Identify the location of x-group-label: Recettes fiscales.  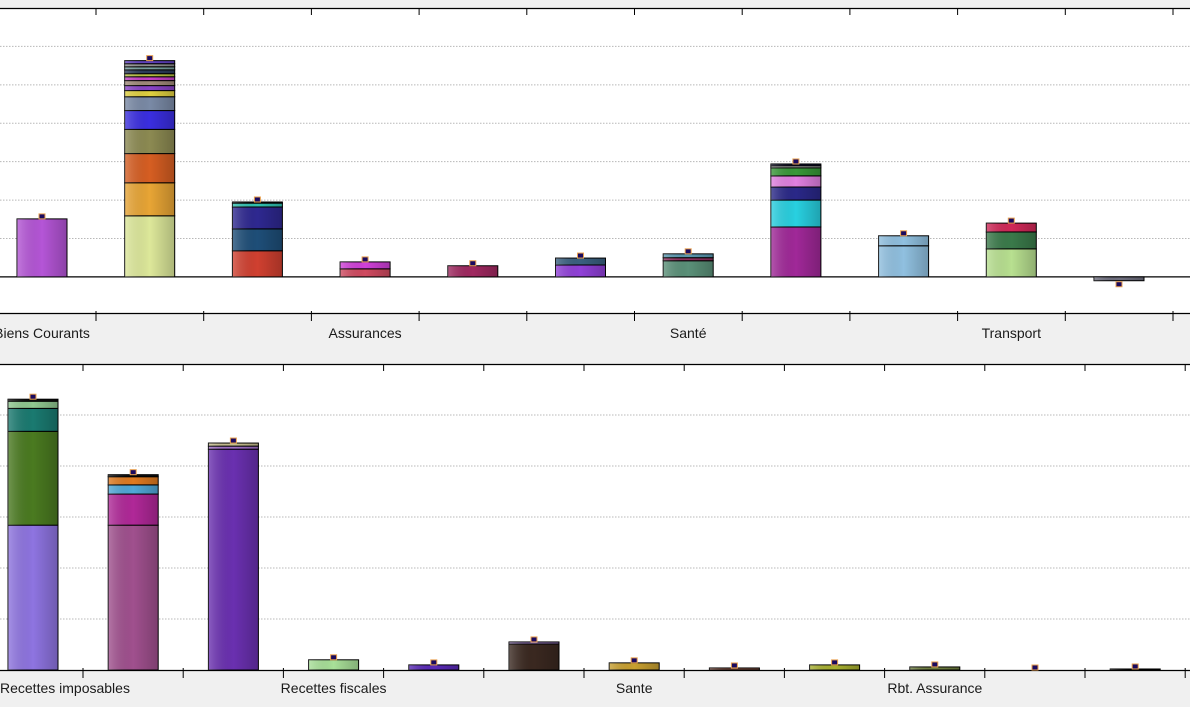
(334, 688).